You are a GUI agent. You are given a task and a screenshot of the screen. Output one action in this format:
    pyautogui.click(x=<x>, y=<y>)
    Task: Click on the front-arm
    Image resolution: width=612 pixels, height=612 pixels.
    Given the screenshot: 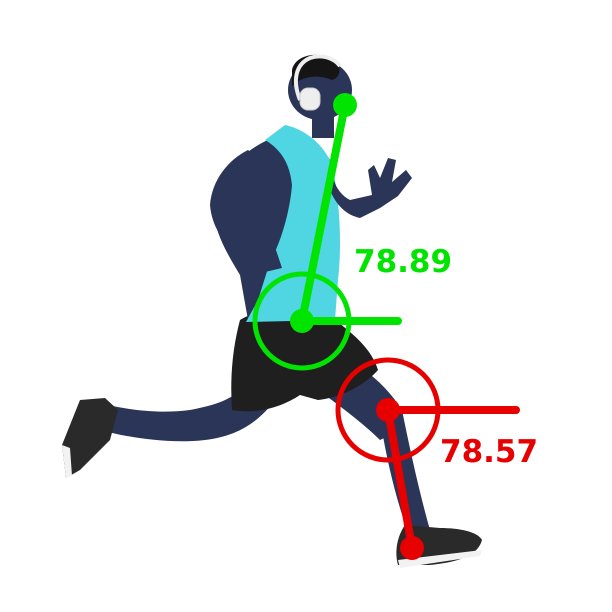 What is the action you would take?
    pyautogui.click(x=371, y=188)
    